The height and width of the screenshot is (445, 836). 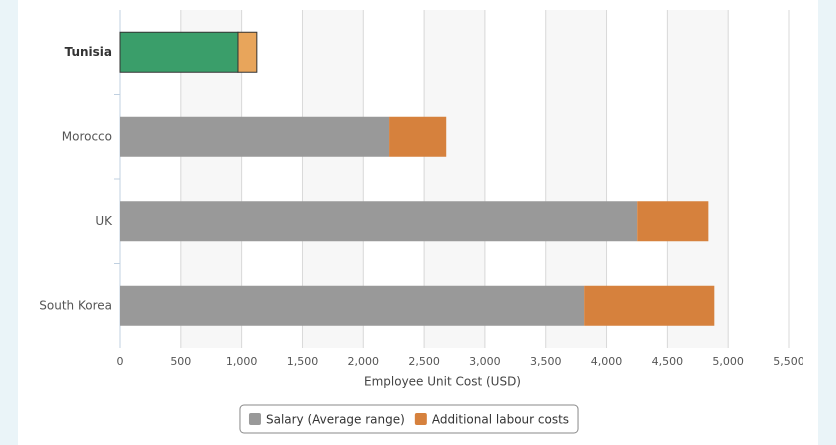 What do you see at coordinates (607, 361) in the screenshot?
I see `x-tick-label: 4,000` at bounding box center [607, 361].